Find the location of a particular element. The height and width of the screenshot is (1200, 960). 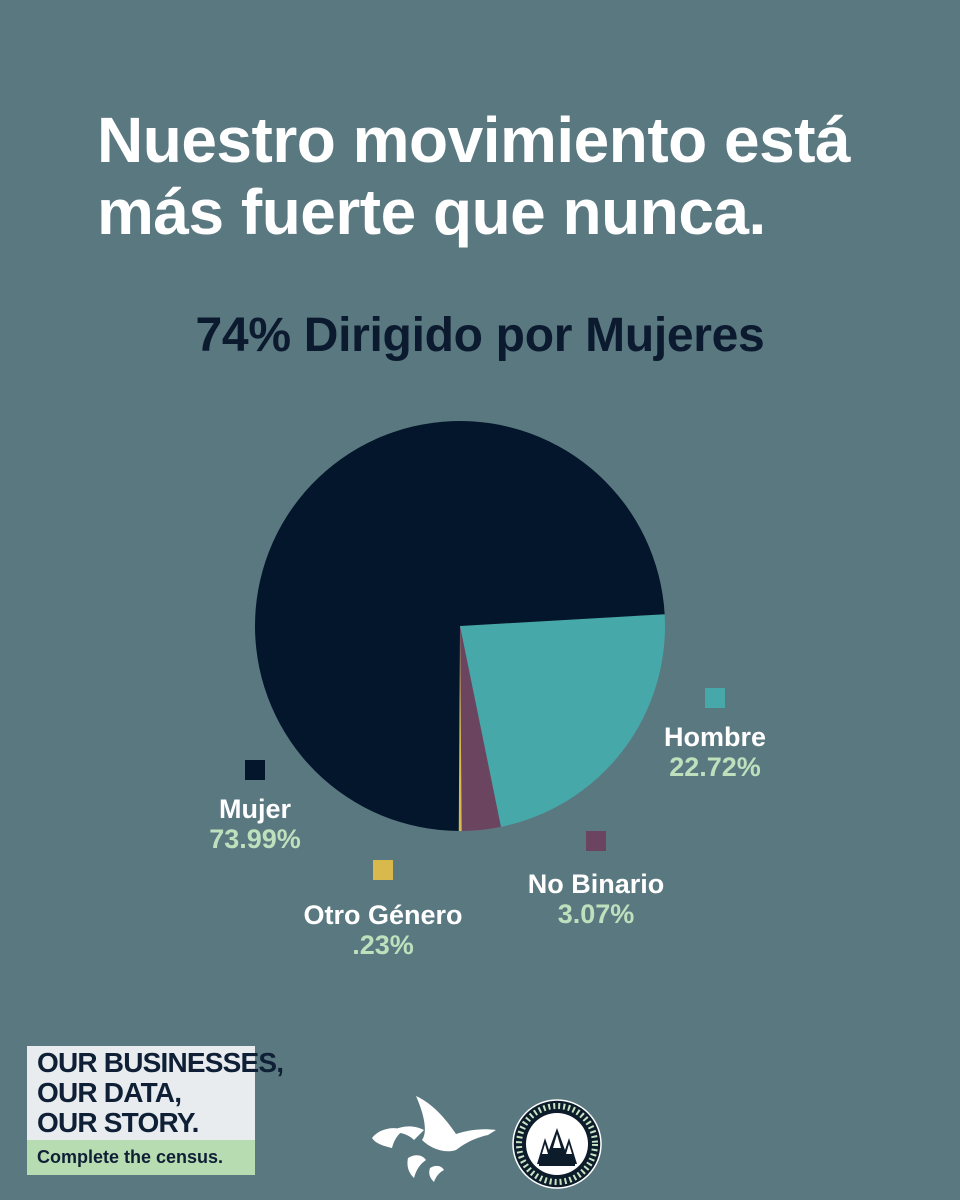

legend-item-hombre: Hombre 22.72% is located at coordinates (715, 735).